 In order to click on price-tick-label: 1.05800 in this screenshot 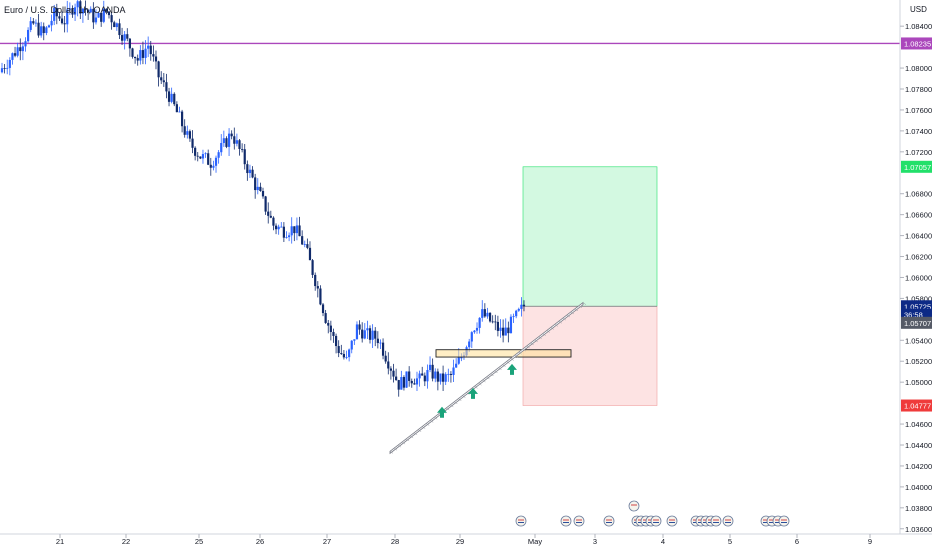, I will do `click(918, 298)`.